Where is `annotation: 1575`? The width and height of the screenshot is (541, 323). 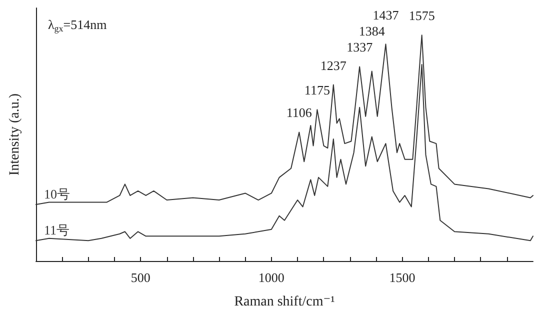
annotation: 1575 is located at coordinates (421, 16).